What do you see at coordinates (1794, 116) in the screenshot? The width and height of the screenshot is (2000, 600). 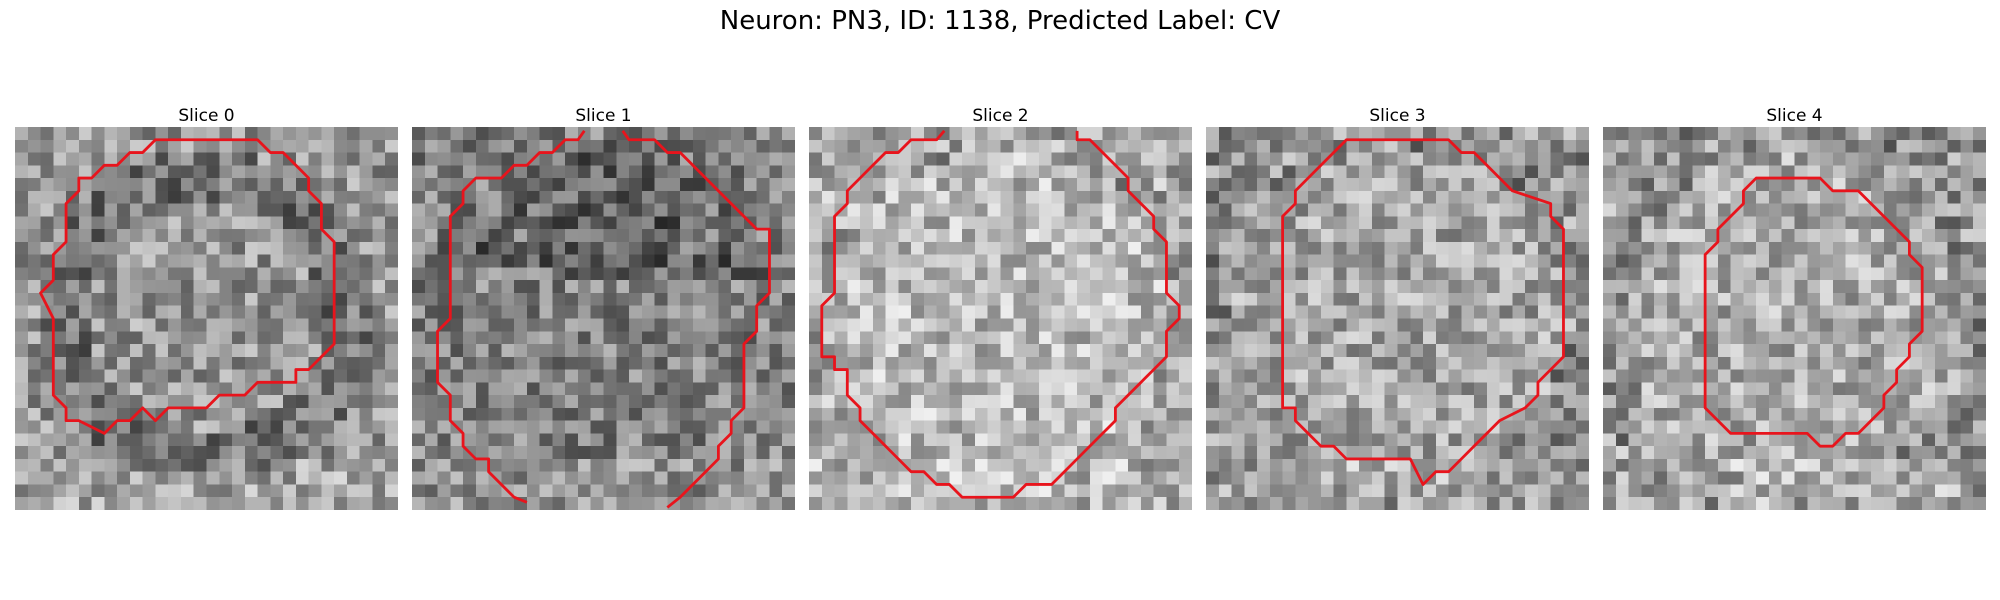 I see `slice-title: Slice 4` at bounding box center [1794, 116].